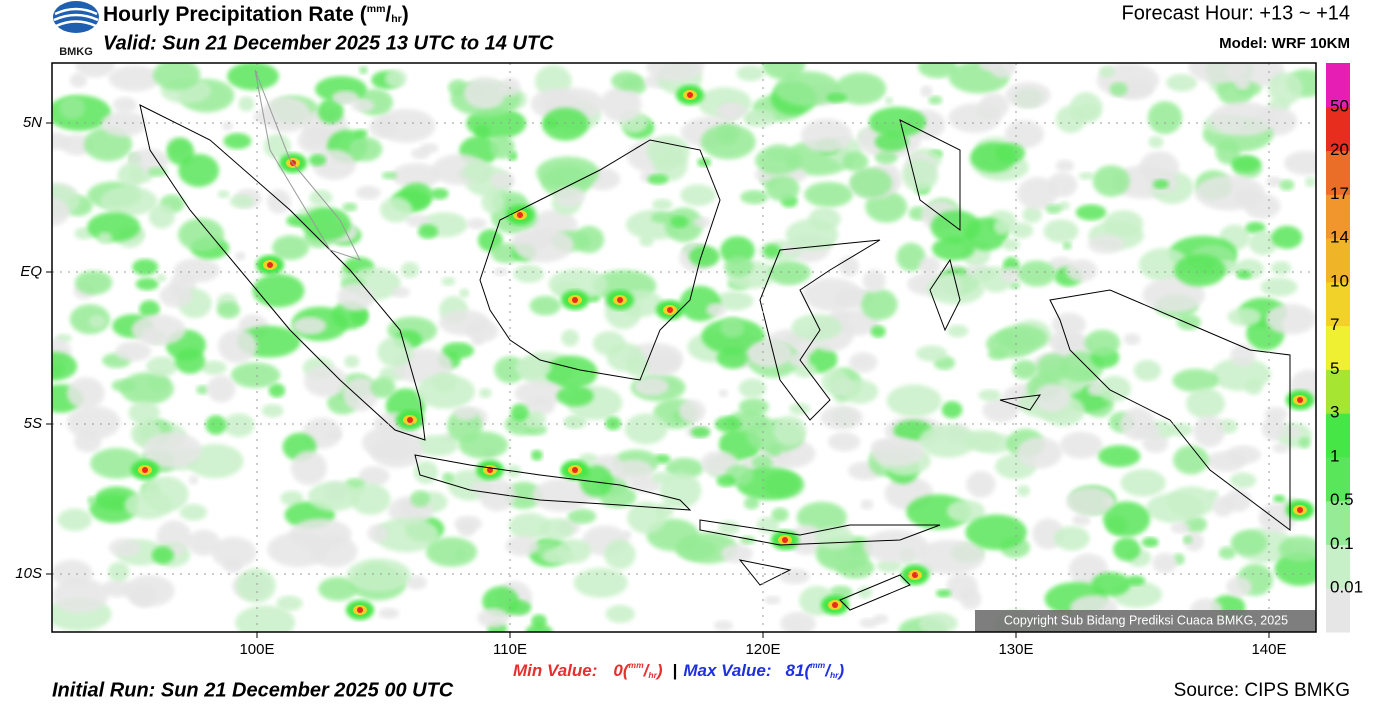 The height and width of the screenshot is (709, 1400). What do you see at coordinates (1339, 193) in the screenshot?
I see `colorbar-label: 17` at bounding box center [1339, 193].